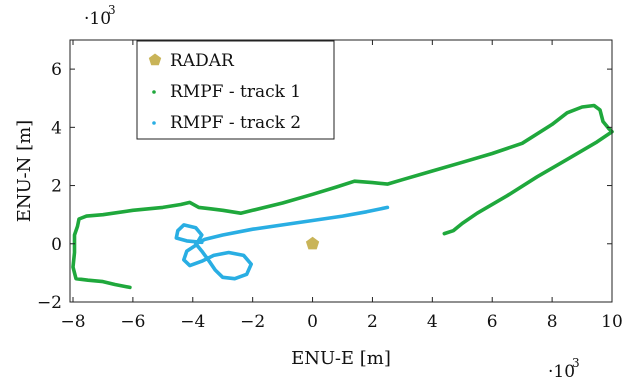 This screenshot has height=381, width=644. Describe the element at coordinates (235, 123) in the screenshot. I see `legend-label-track-2: RMPF - track 2` at that location.